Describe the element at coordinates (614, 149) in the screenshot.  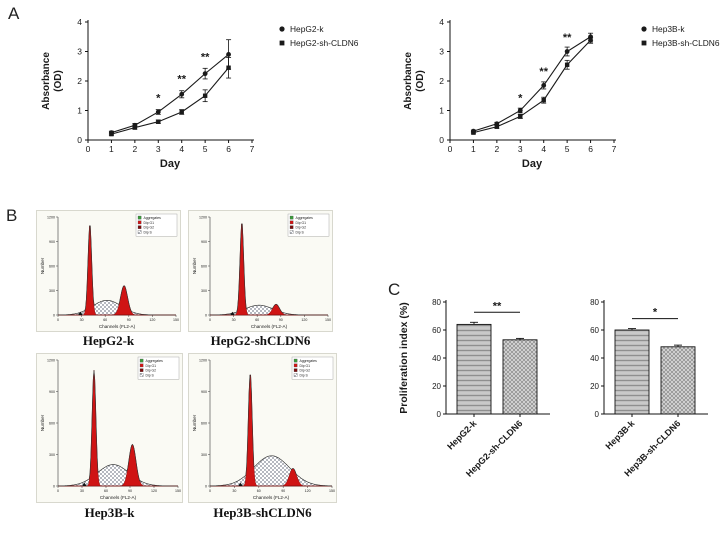
I see `svg-text: 7` at that location.